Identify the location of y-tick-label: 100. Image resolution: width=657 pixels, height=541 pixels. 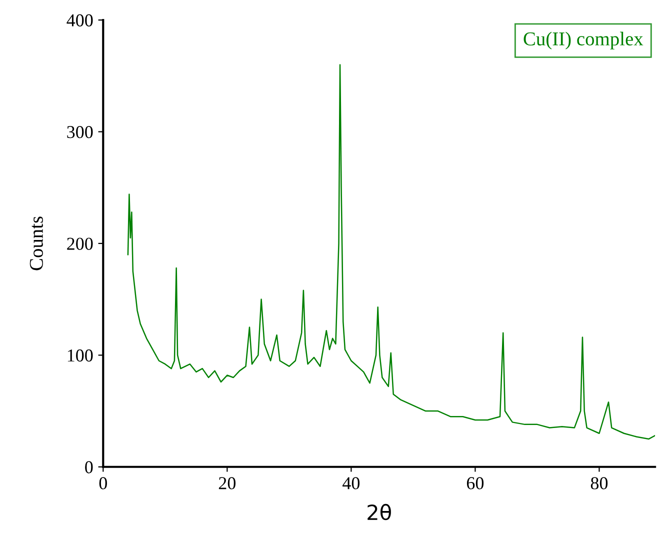
(80, 355).